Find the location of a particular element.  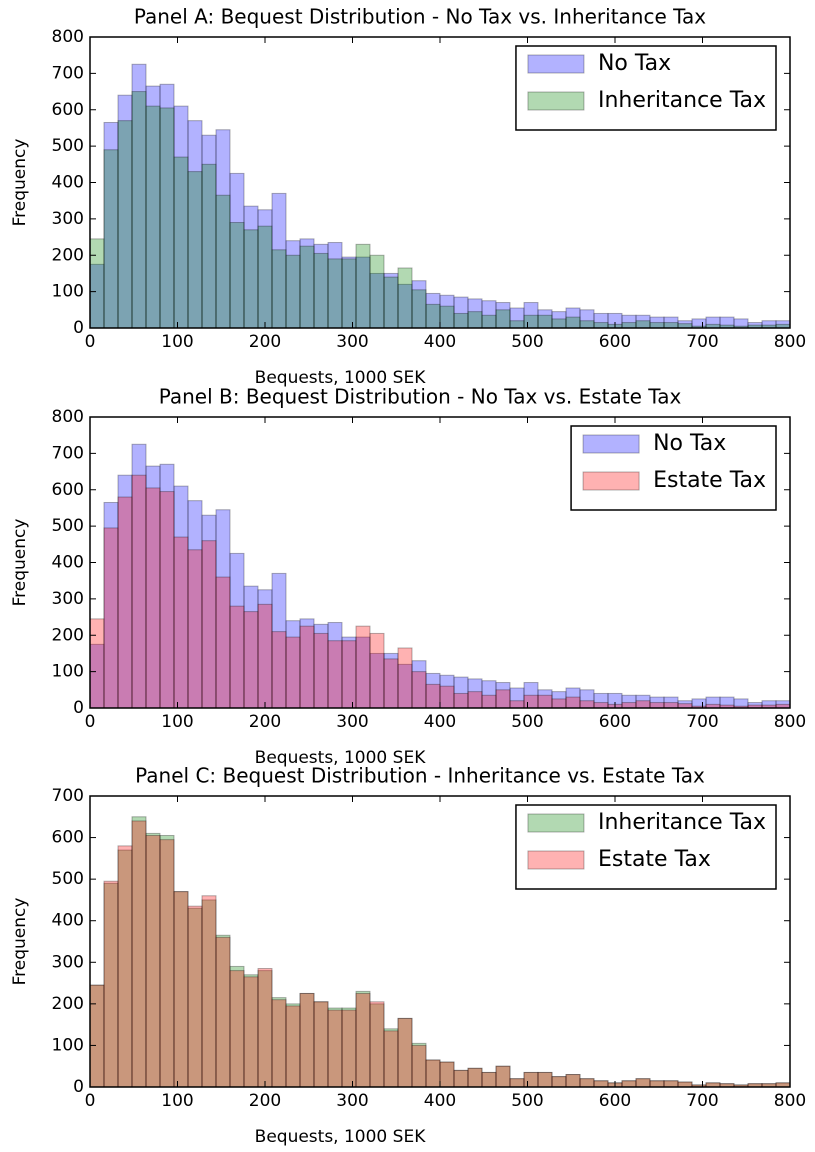

x-tick-label: 300 is located at coordinates (352, 1101).